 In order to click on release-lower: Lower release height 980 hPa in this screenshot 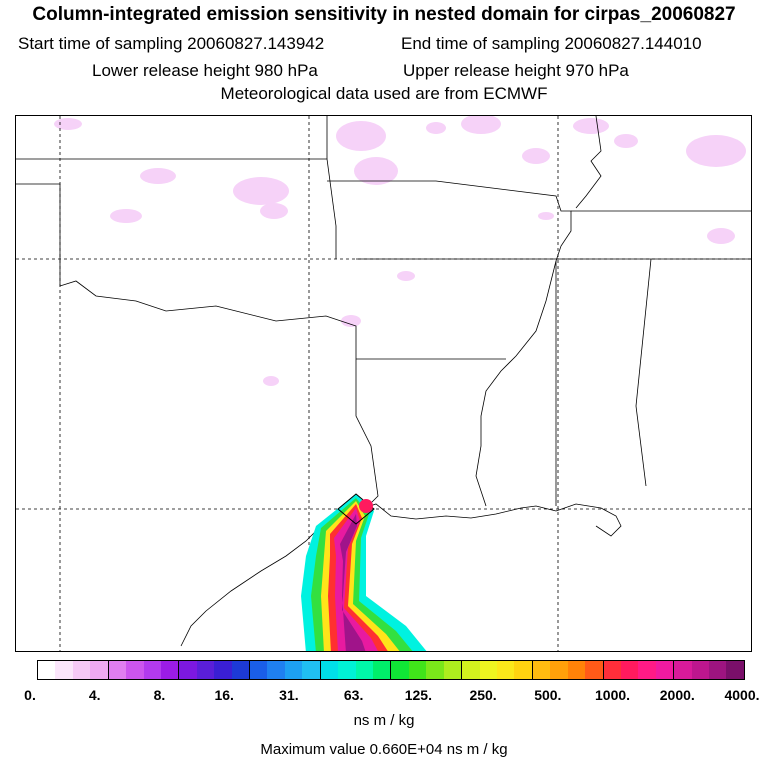, I will do `click(205, 70)`.